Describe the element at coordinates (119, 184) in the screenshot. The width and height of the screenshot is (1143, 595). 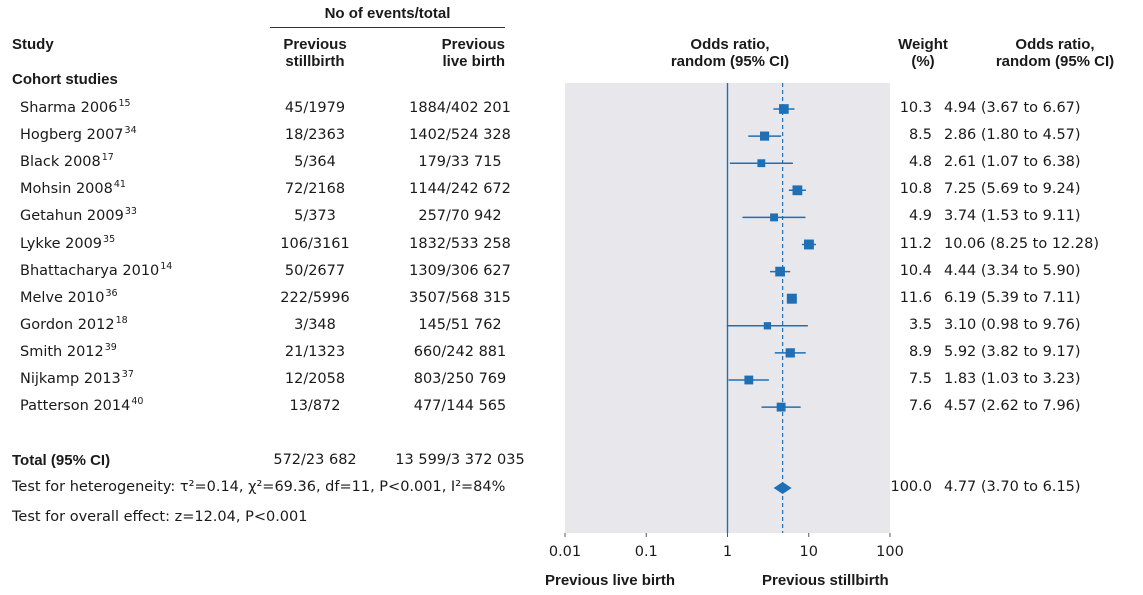
I see `study-ref-superscript: 41` at that location.